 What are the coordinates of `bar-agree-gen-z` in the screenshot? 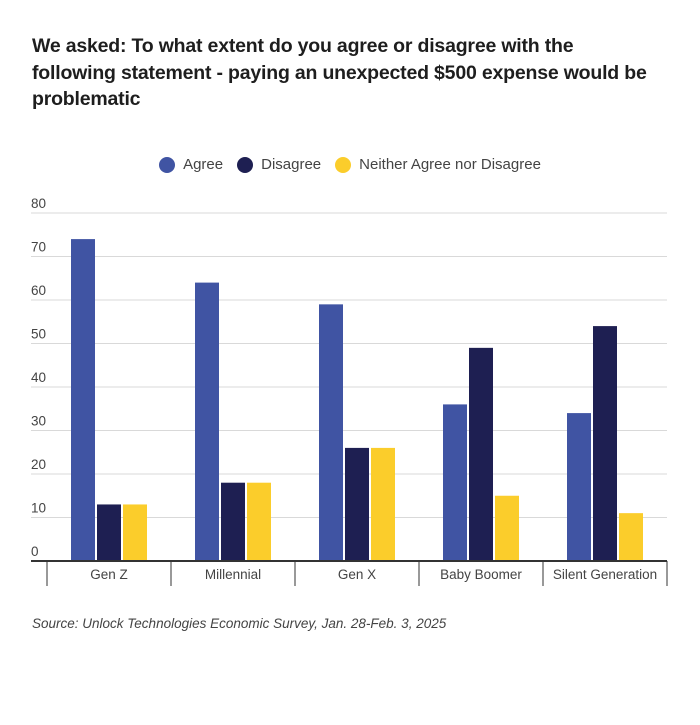 It's located at (83, 400).